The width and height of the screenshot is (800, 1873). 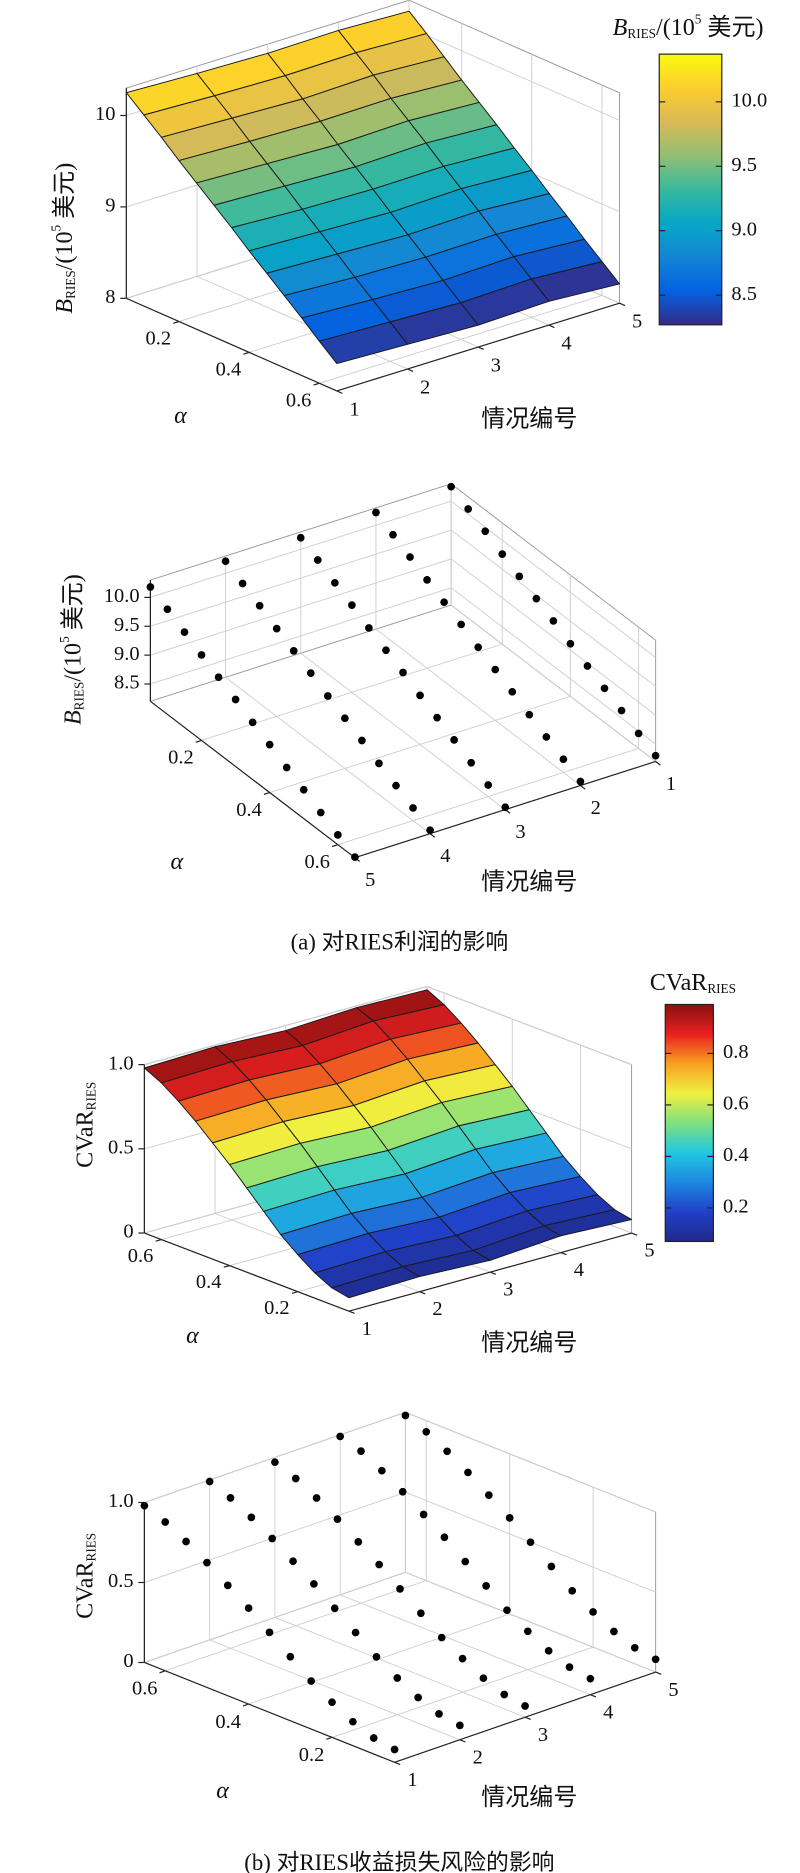 What do you see at coordinates (127, 654) in the screenshot?
I see `z-tick-label: 9.0` at bounding box center [127, 654].